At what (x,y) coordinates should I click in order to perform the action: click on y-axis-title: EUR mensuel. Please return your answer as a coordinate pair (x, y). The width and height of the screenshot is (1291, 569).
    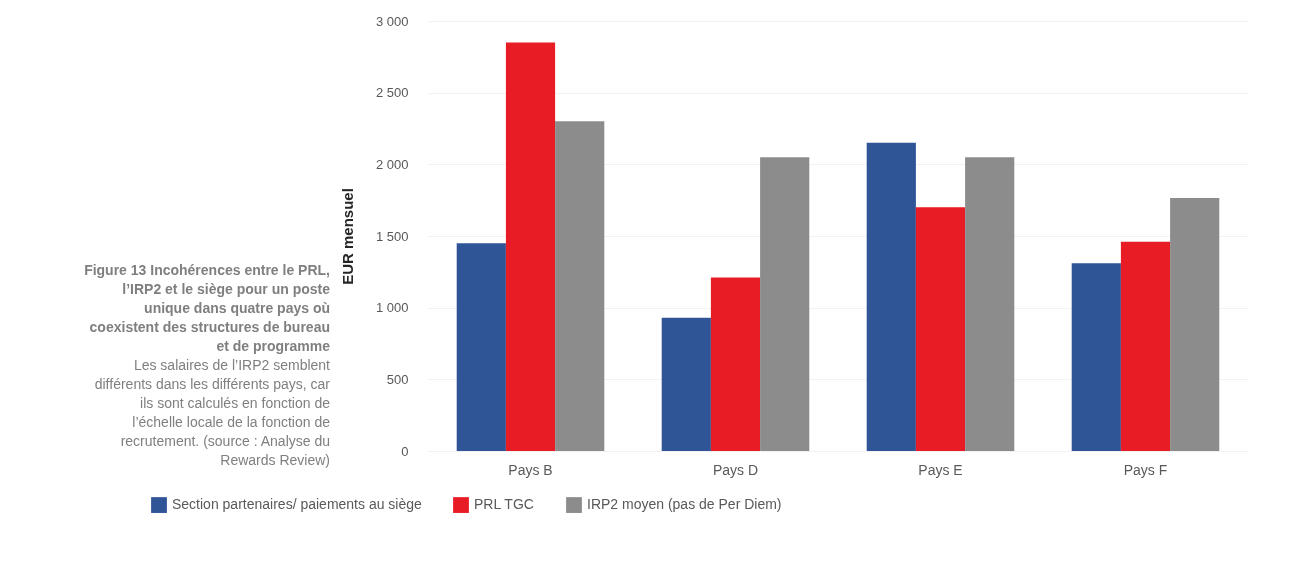
    Looking at the image, I should click on (347, 236).